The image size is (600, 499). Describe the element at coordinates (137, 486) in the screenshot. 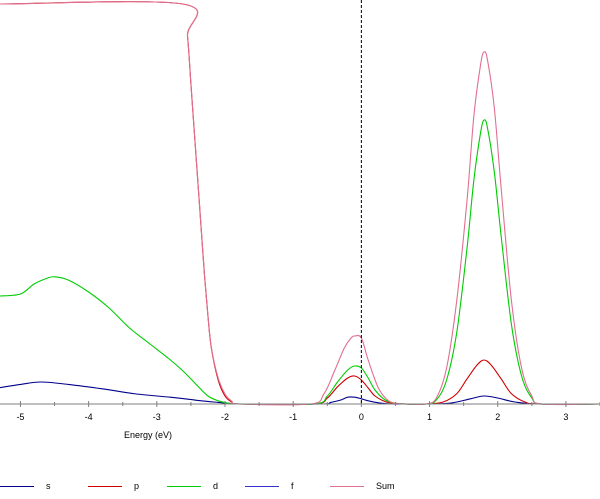

I see `legend-label: p` at that location.